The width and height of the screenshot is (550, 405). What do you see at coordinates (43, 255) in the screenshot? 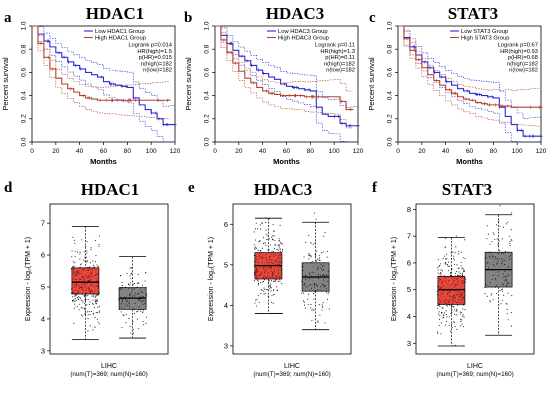
I see `y-tick-label: 6` at bounding box center [43, 255].